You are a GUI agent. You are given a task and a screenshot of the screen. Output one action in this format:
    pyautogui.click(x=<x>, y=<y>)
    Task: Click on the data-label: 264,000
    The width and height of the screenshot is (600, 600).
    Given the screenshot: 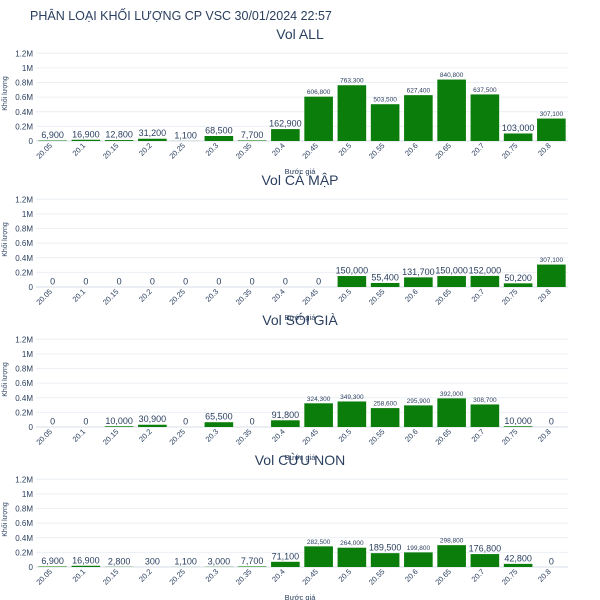 What is the action you would take?
    pyautogui.click(x=352, y=543)
    